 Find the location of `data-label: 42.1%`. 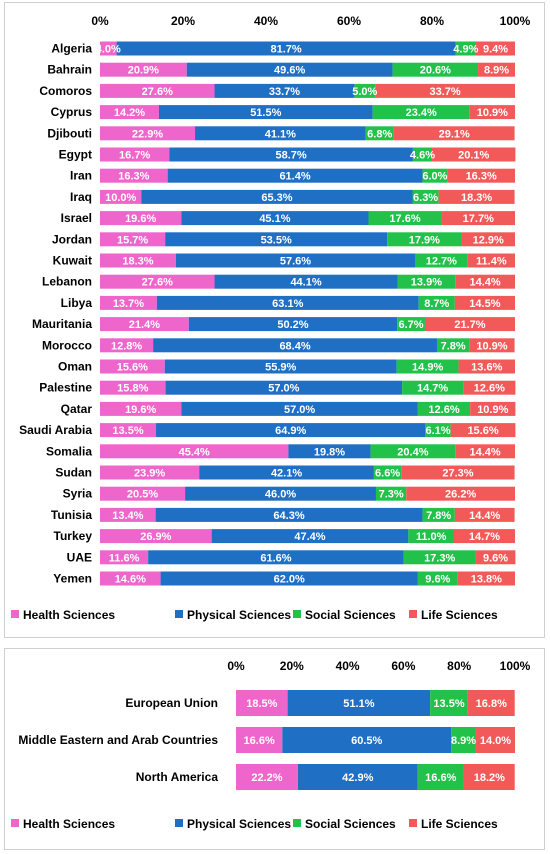

data-label: 42.1% is located at coordinates (286, 474).